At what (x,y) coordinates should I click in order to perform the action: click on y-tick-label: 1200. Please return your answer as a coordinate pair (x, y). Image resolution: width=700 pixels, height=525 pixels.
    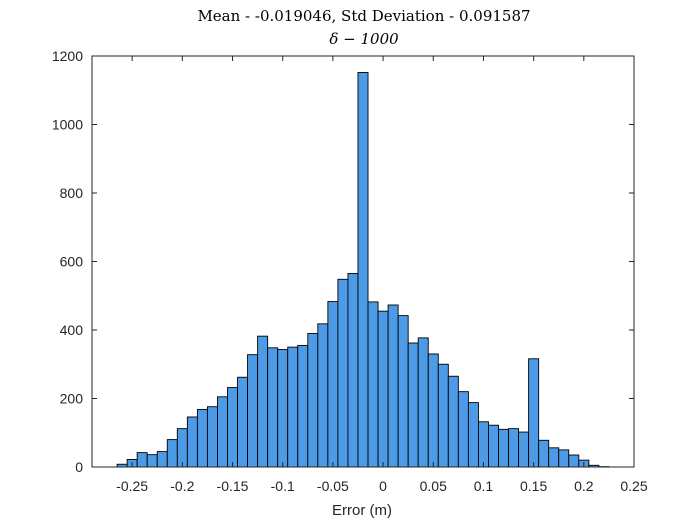
    Looking at the image, I should click on (67, 56).